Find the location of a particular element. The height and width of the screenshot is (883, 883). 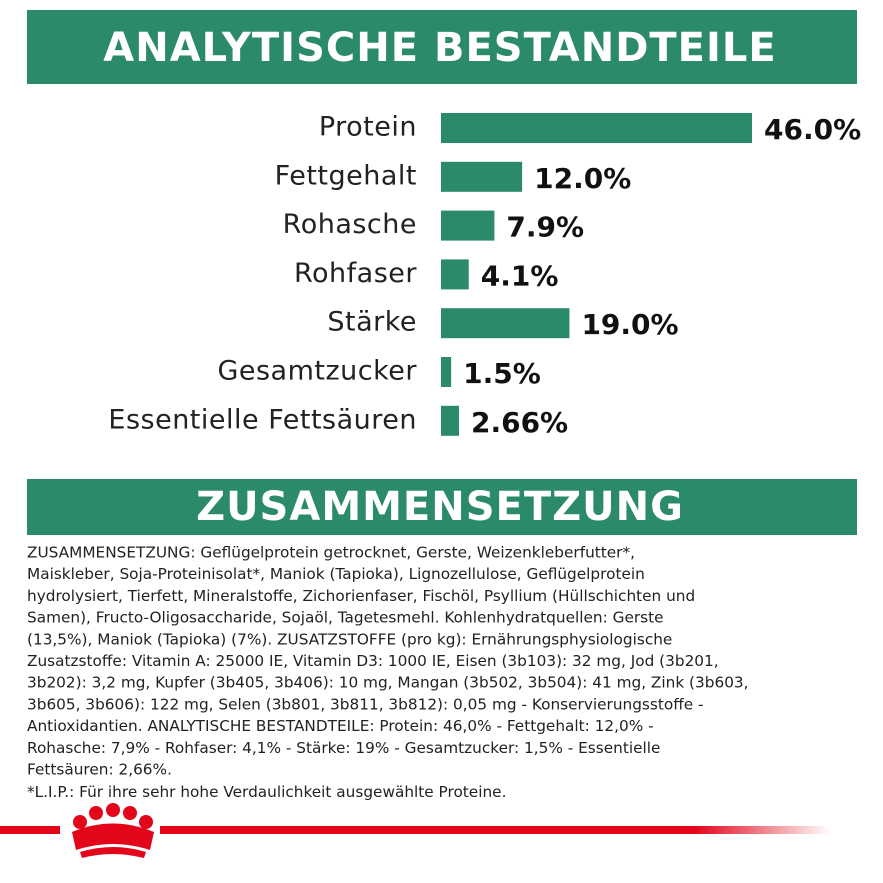

category-label: Stärke is located at coordinates (372, 322).